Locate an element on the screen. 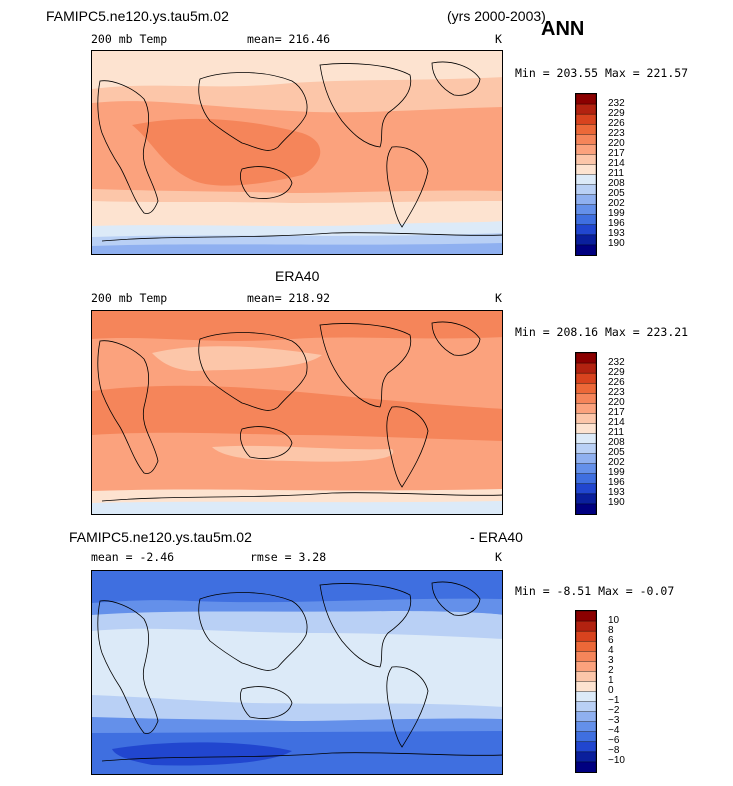 This screenshot has height=786, width=733. years-label: (yrs 2000-2003) is located at coordinates (496, 16).